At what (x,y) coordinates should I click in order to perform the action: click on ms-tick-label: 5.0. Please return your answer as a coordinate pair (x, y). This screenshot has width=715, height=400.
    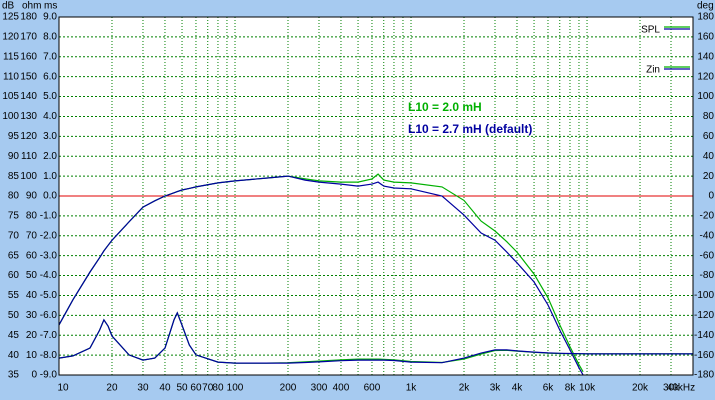
    Looking at the image, I should click on (50, 96).